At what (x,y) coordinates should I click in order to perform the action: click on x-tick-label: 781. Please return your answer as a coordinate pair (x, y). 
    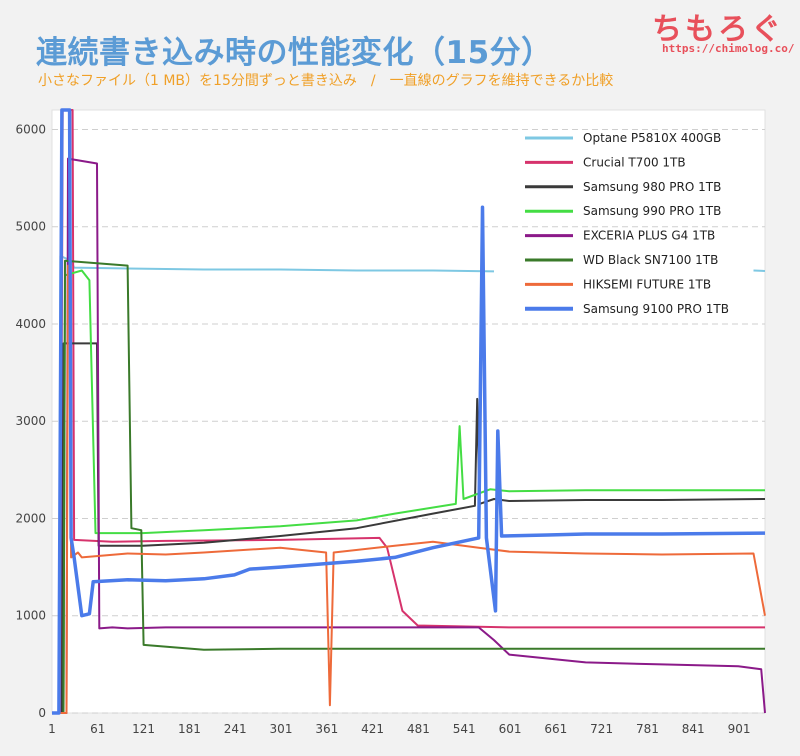
    Looking at the image, I should click on (647, 729).